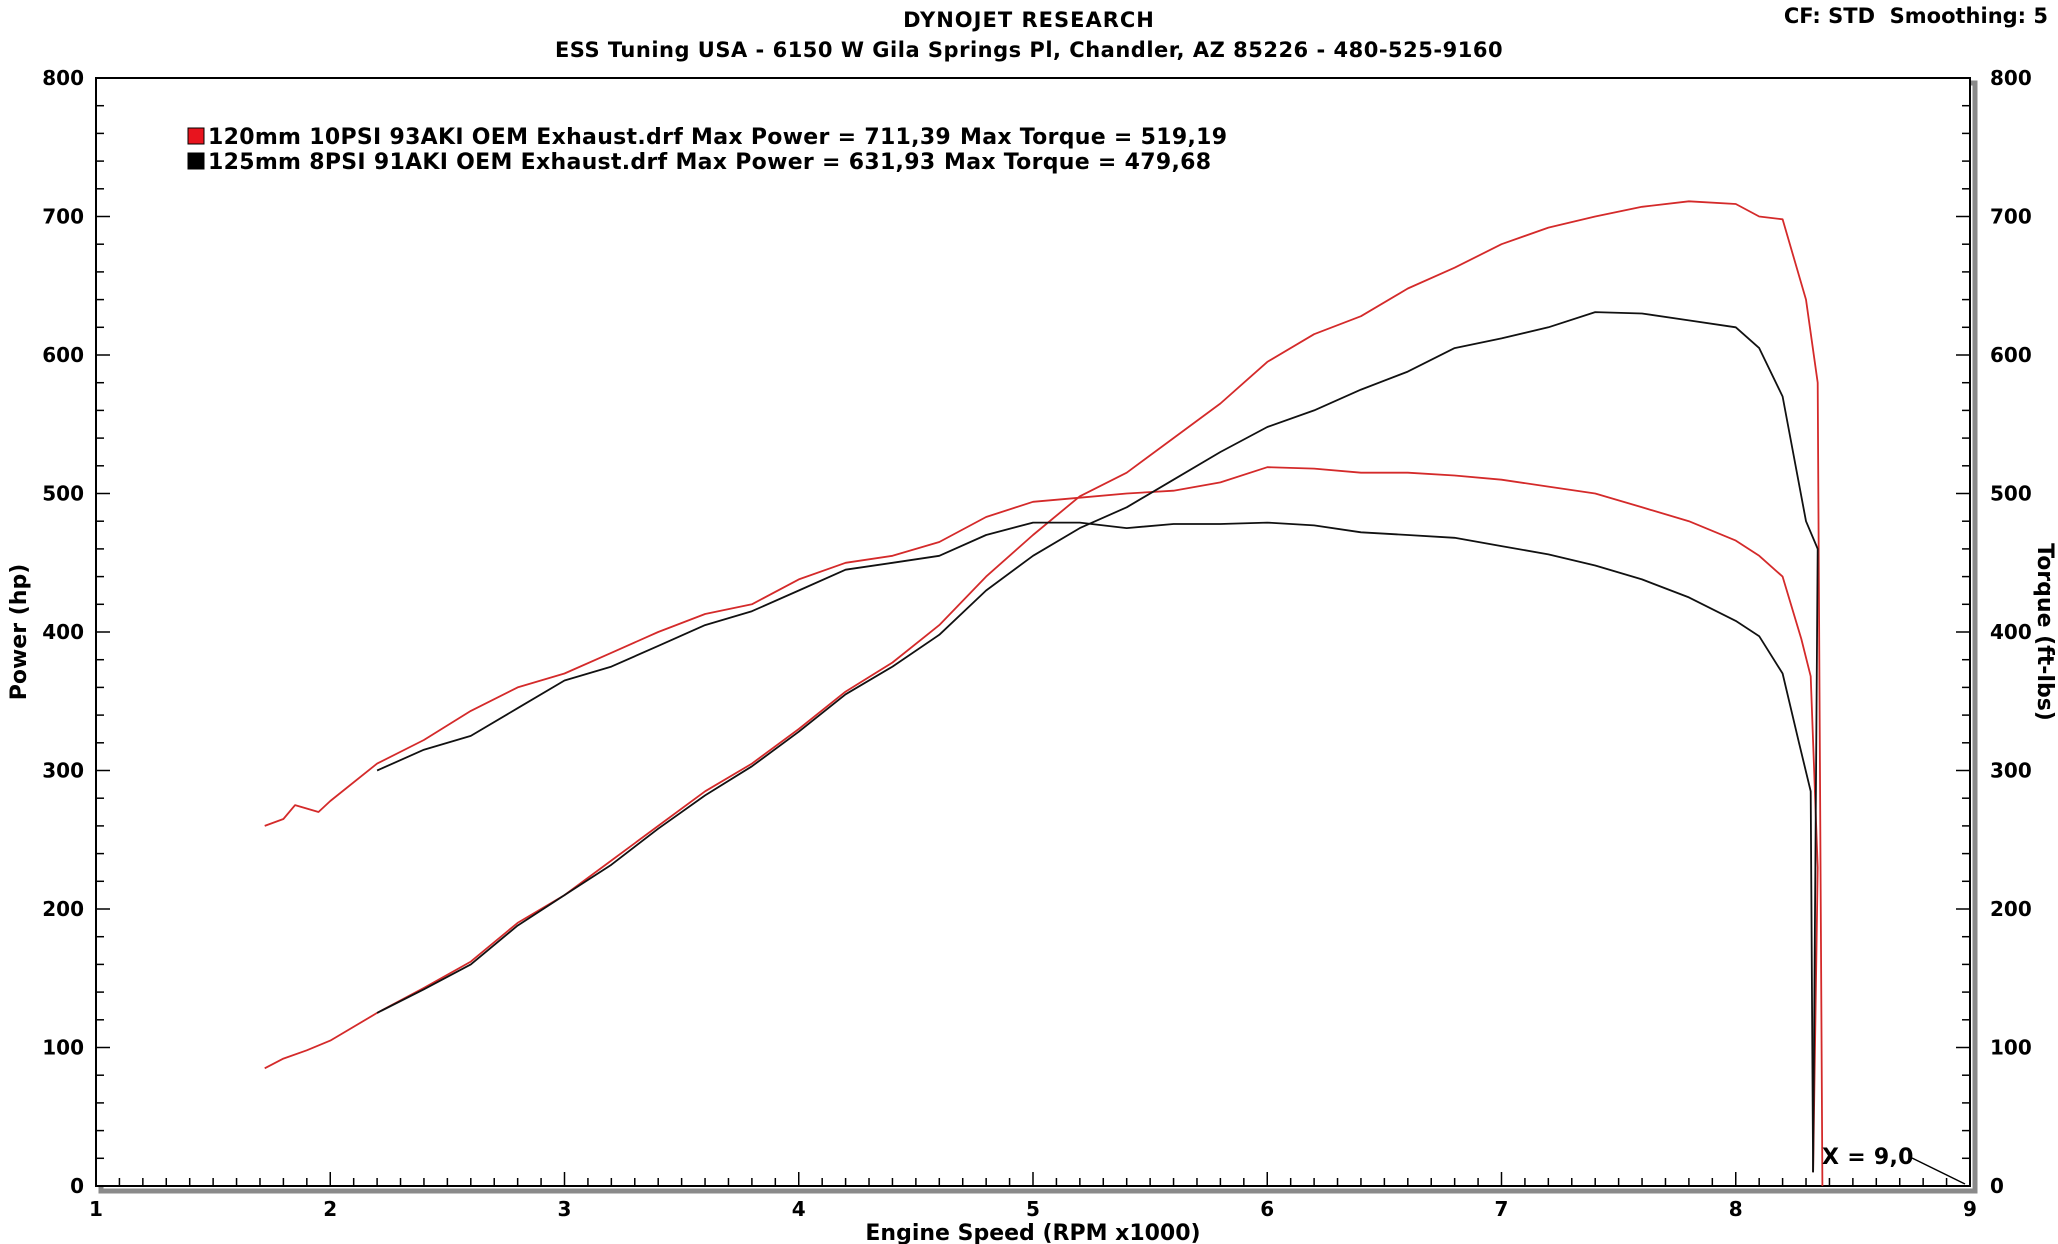 This screenshot has height=1244, width=2058. I want to click on y-axis-title-left: Power (hp), so click(19, 632).